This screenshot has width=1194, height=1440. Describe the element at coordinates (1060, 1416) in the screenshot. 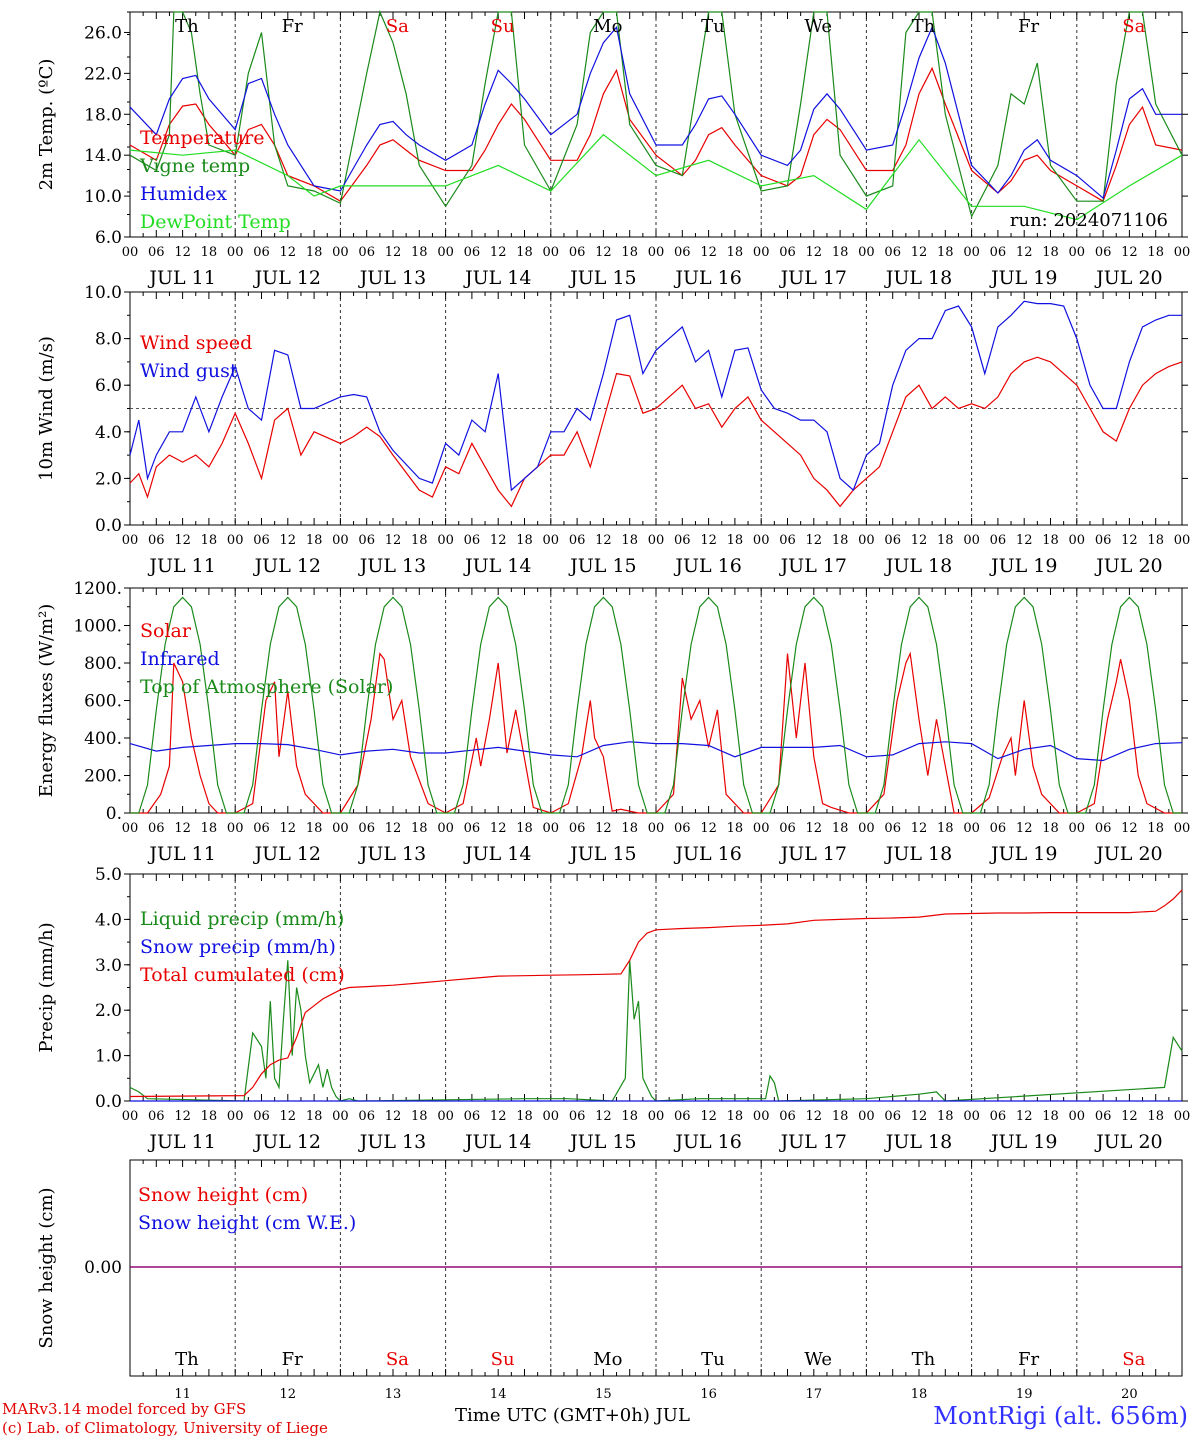

I see `station-title: MontRigi (alt. 656m)` at that location.